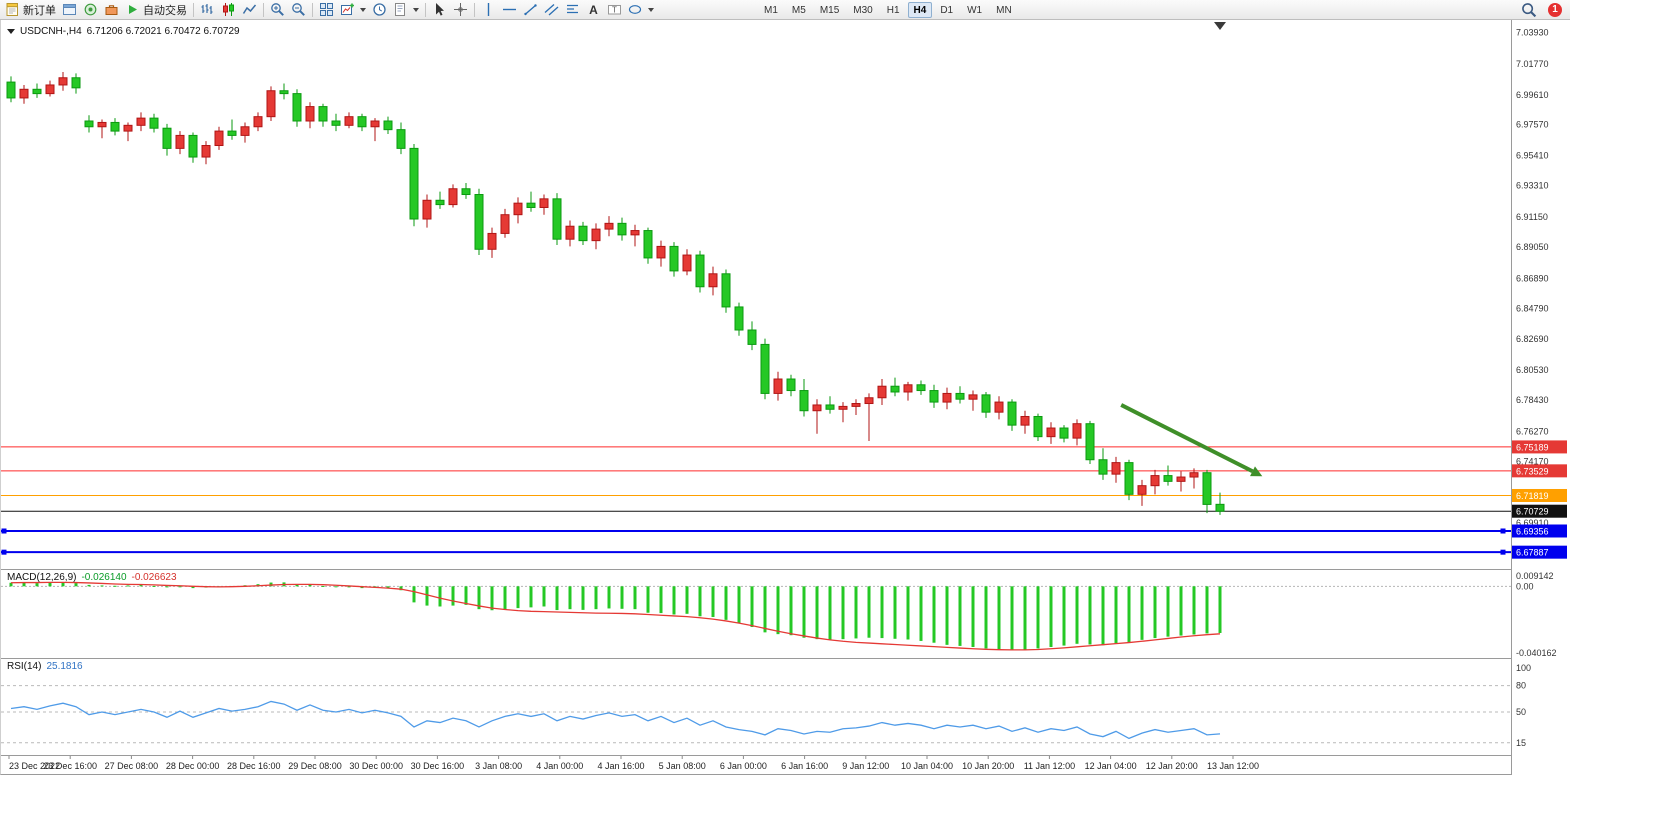 This screenshot has height=829, width=1665. I want to click on auto-trading-button: 自动交易, so click(156, 10).